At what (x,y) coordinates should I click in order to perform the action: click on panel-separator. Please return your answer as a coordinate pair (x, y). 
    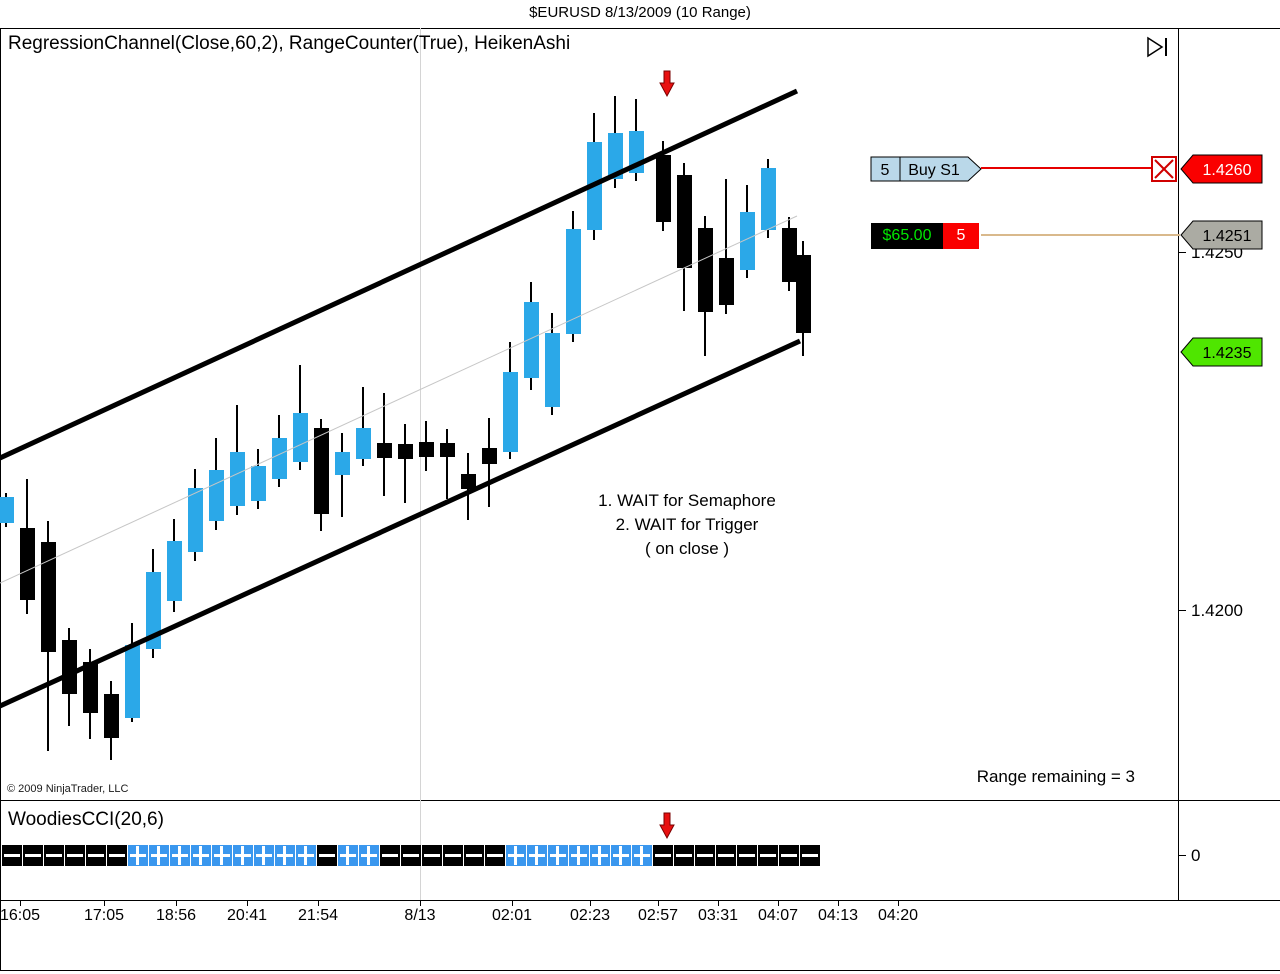
    Looking at the image, I should click on (640, 800).